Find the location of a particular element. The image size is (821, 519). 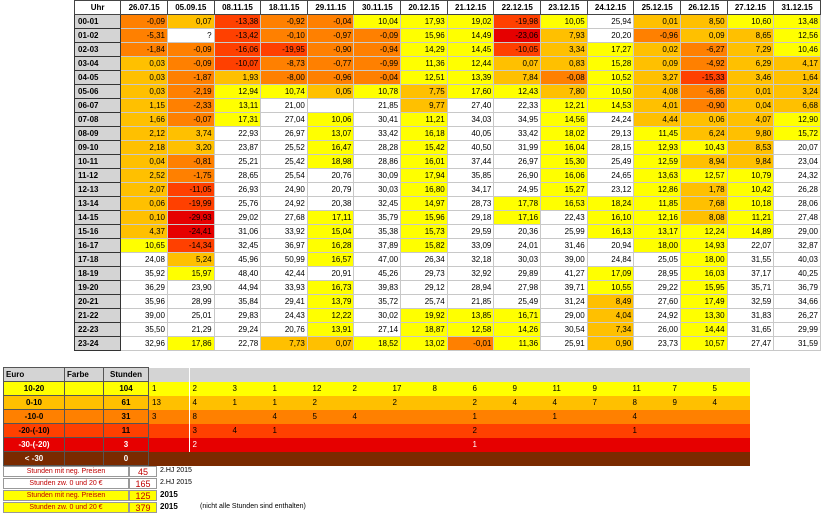

price-cell: 28,95 is located at coordinates (657, 273).